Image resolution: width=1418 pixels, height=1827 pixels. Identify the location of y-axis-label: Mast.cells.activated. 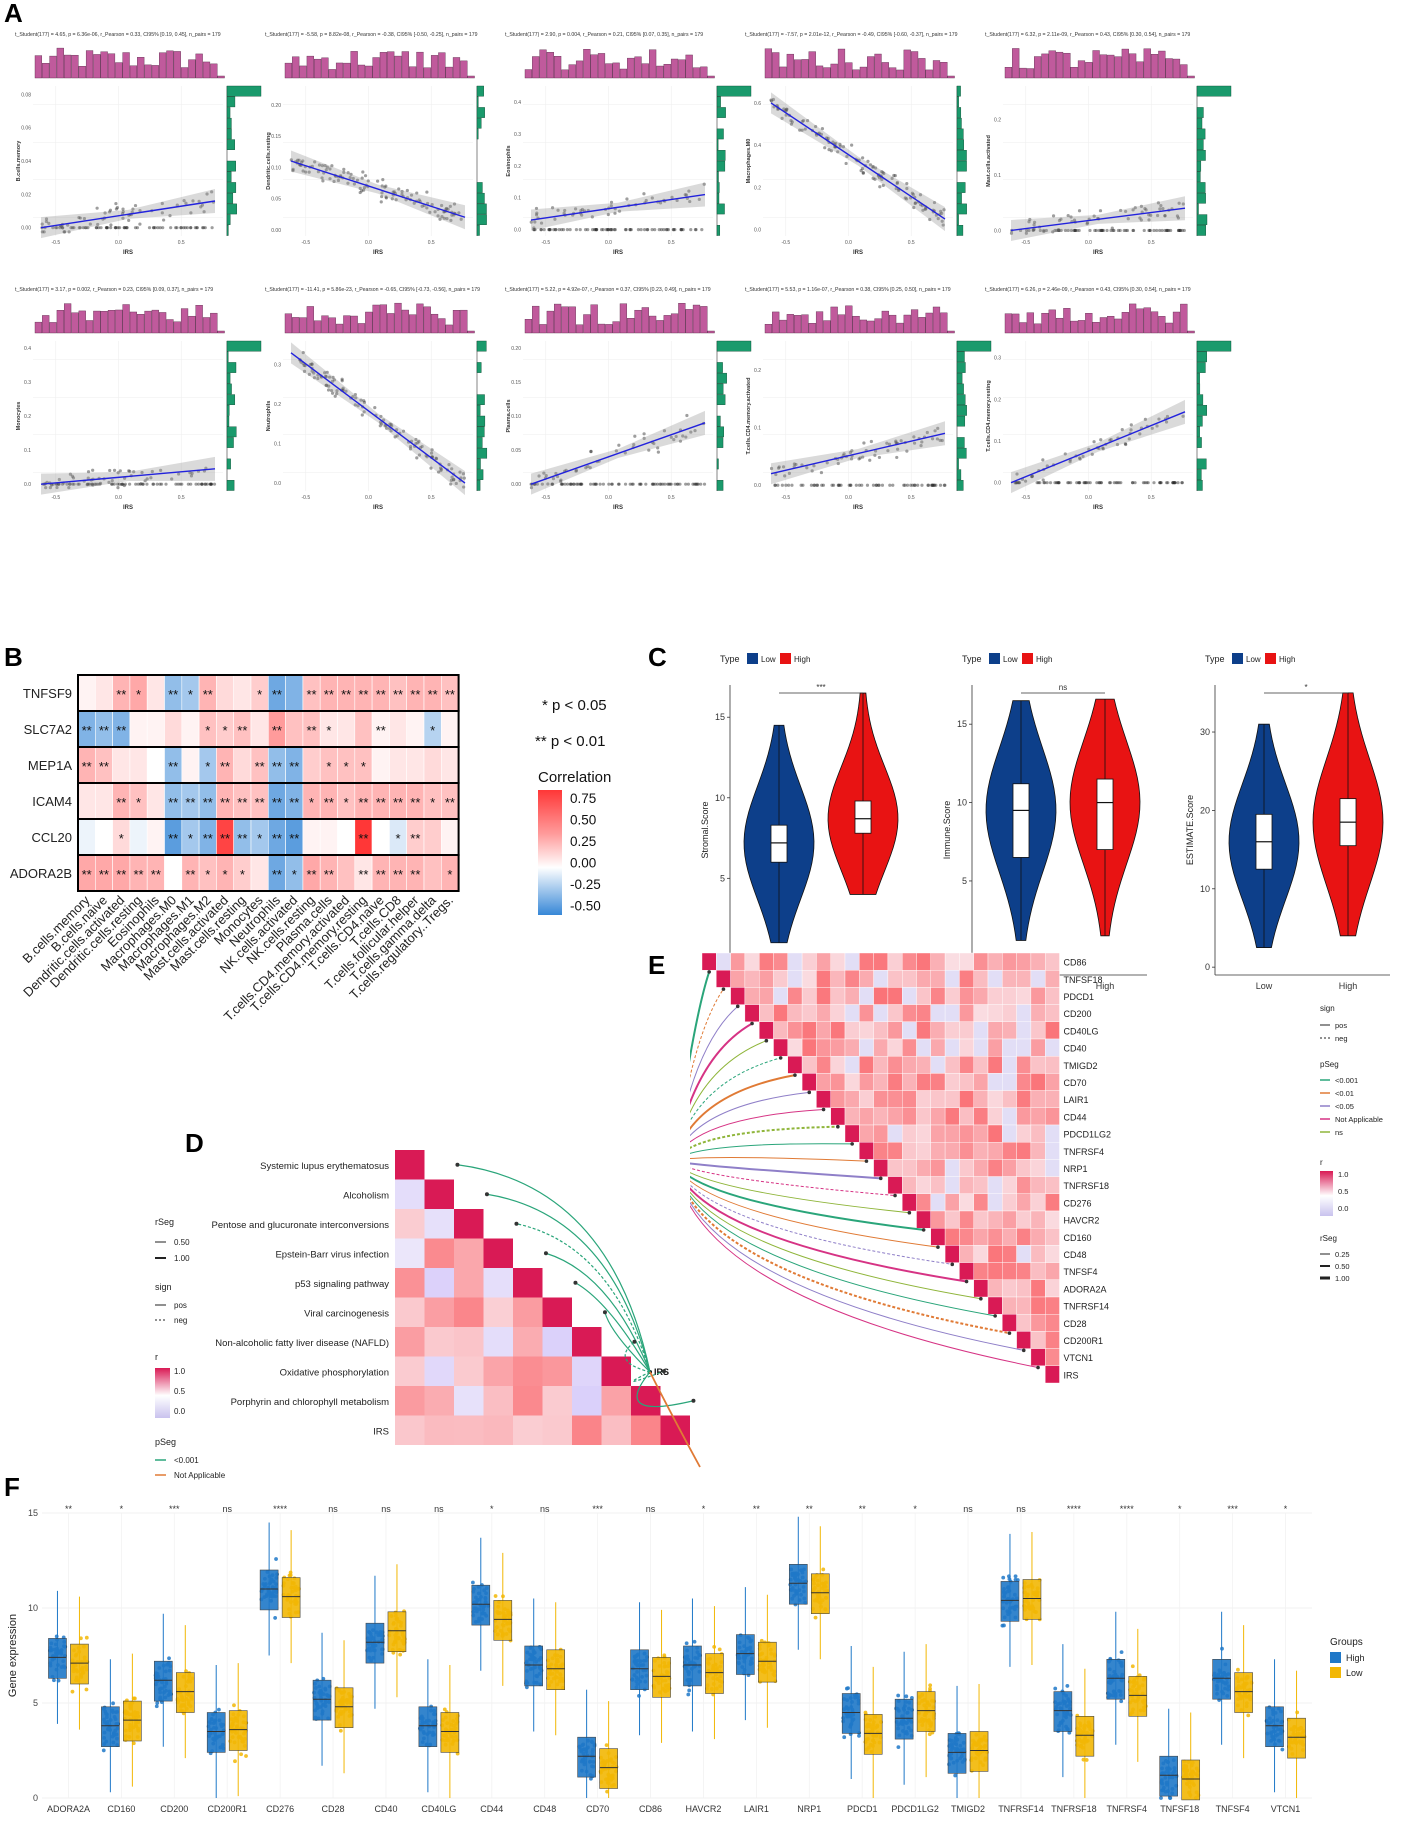
(989, 161).